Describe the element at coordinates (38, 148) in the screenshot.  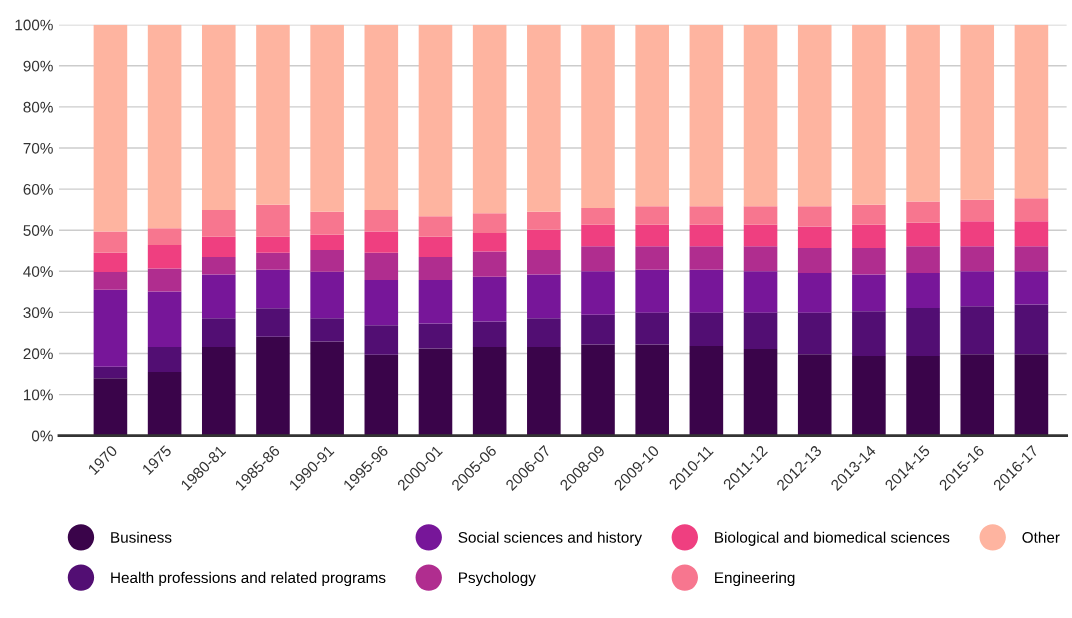
I see `y-tick-label: 70%` at that location.